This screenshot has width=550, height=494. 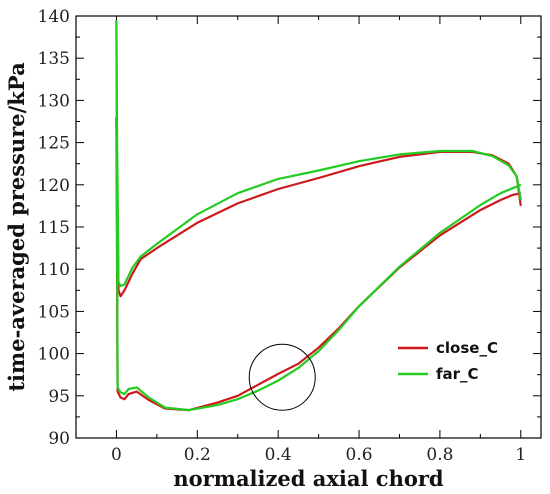 I want to click on y-tick-label: 135, so click(x=54, y=59).